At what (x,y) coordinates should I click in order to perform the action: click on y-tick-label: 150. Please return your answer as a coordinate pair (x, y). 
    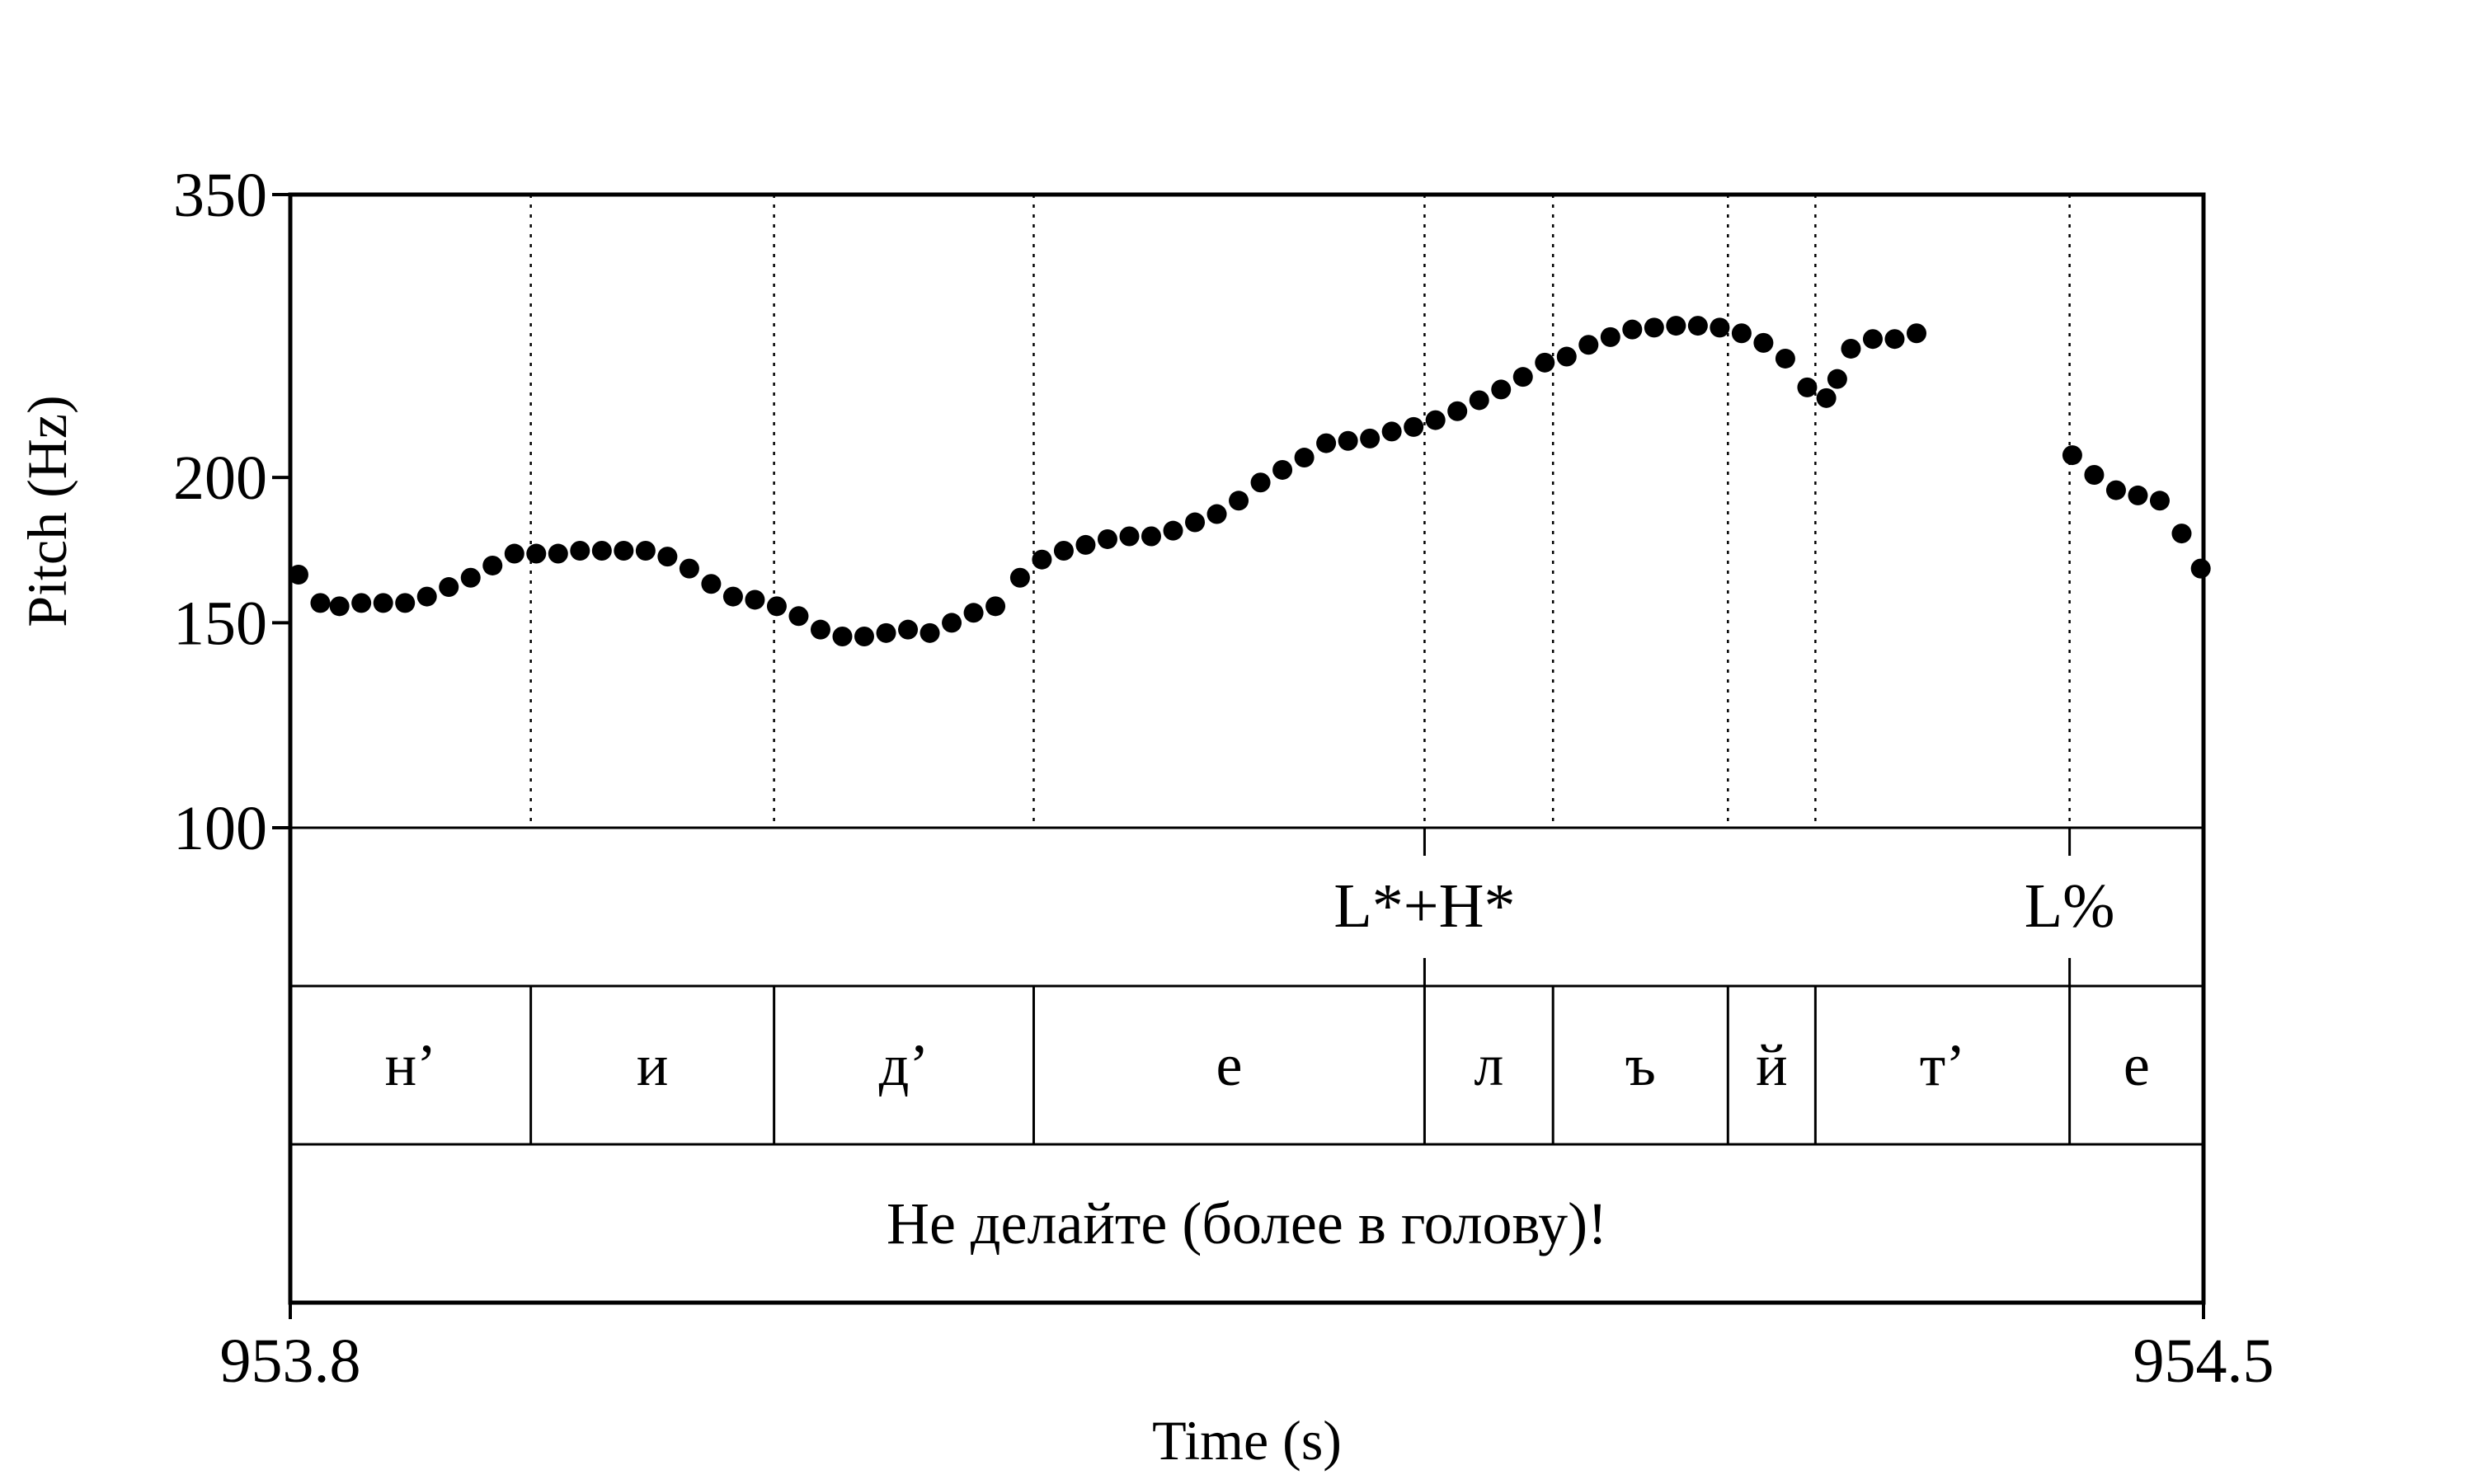
    Looking at the image, I should click on (220, 623).